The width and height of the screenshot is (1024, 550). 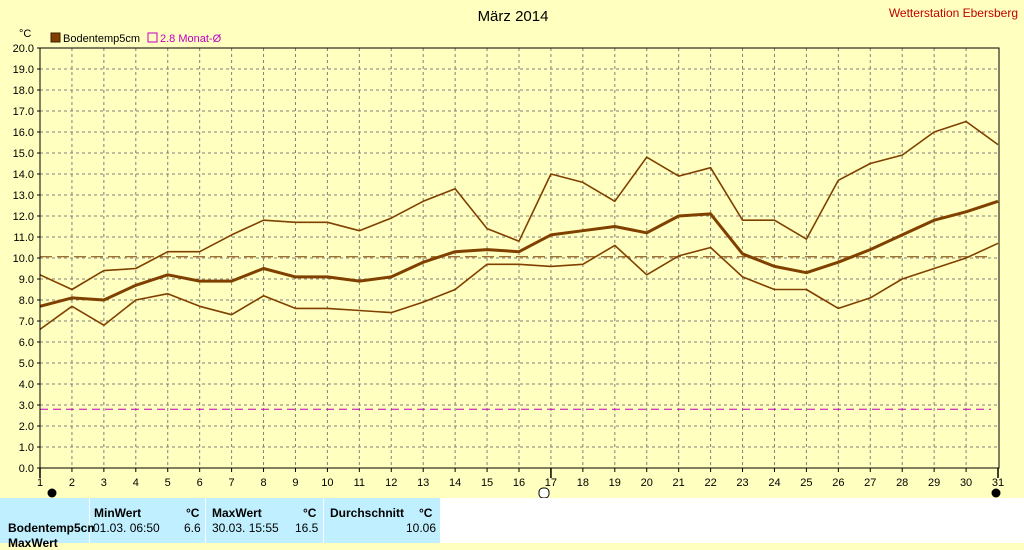 I want to click on x-tick-label: 2, so click(x=72, y=483).